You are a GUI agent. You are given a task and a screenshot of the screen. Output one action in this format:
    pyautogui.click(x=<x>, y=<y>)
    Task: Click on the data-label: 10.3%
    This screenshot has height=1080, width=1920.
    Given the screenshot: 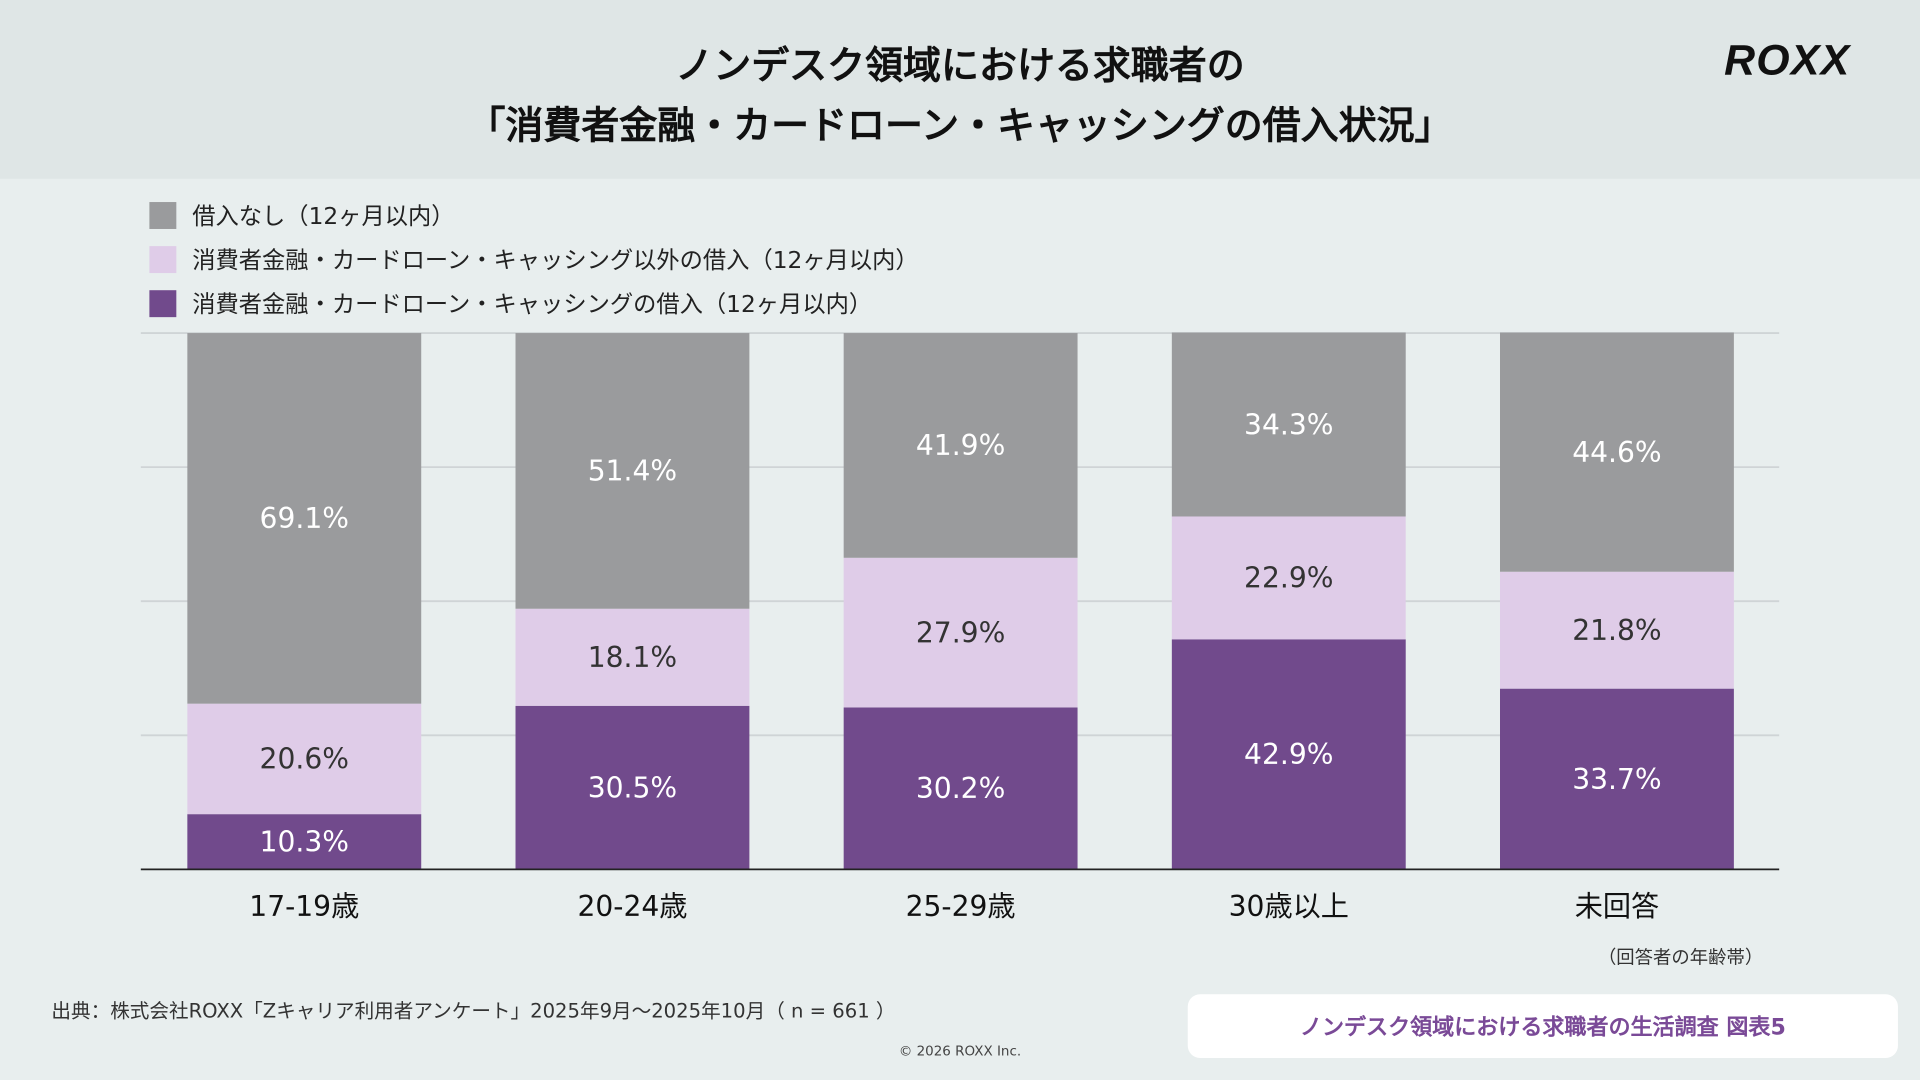 What is the action you would take?
    pyautogui.click(x=304, y=842)
    